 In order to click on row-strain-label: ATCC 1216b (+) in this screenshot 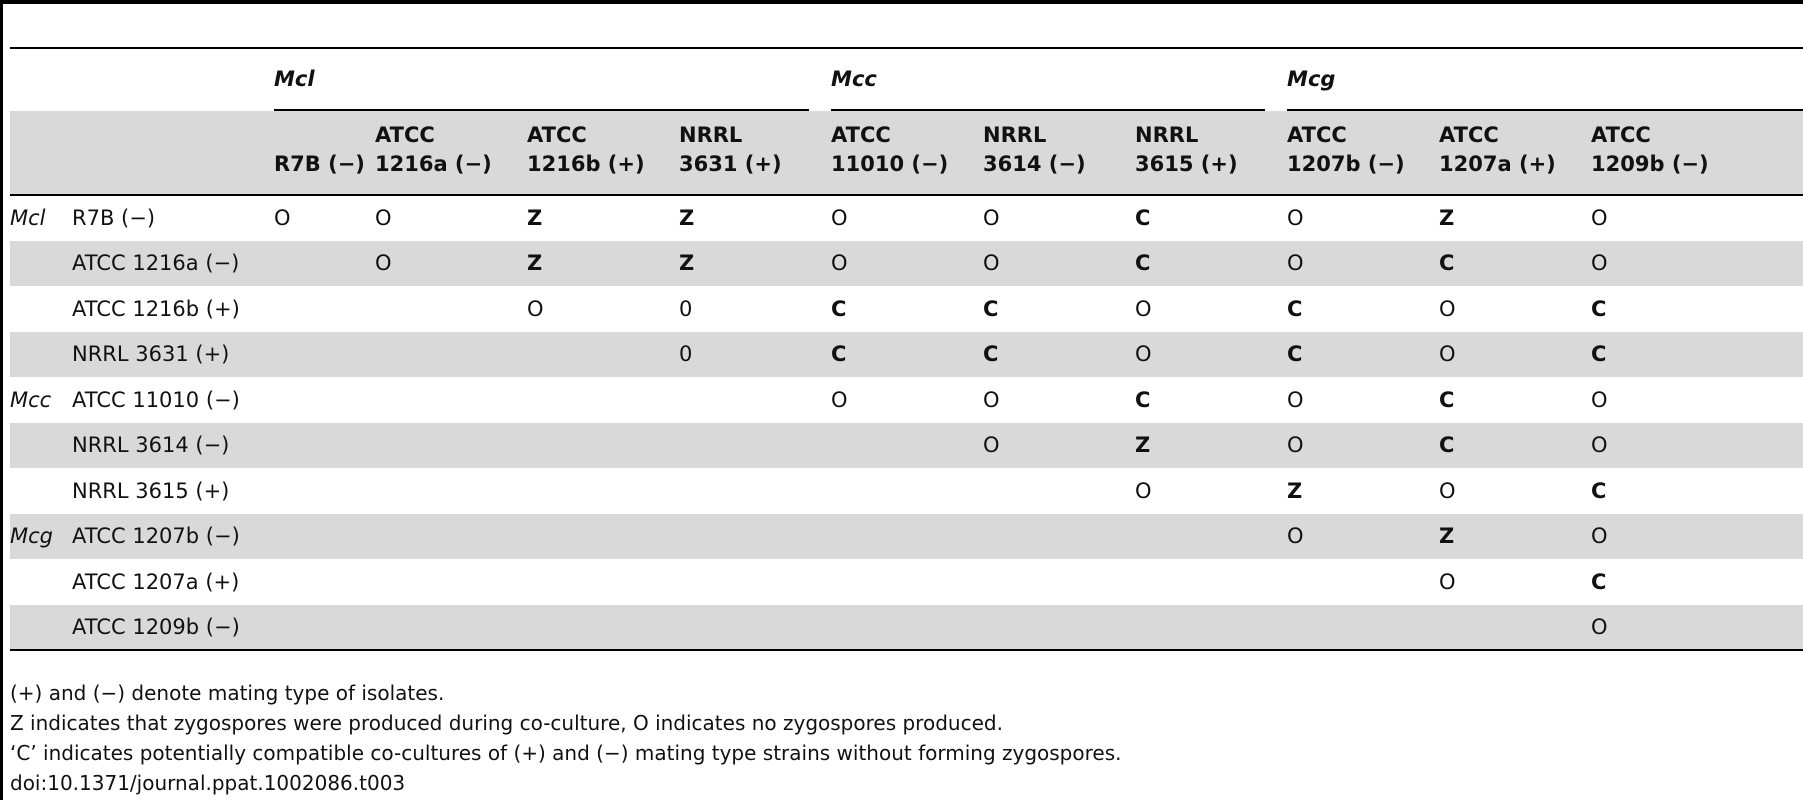, I will do `click(156, 308)`.